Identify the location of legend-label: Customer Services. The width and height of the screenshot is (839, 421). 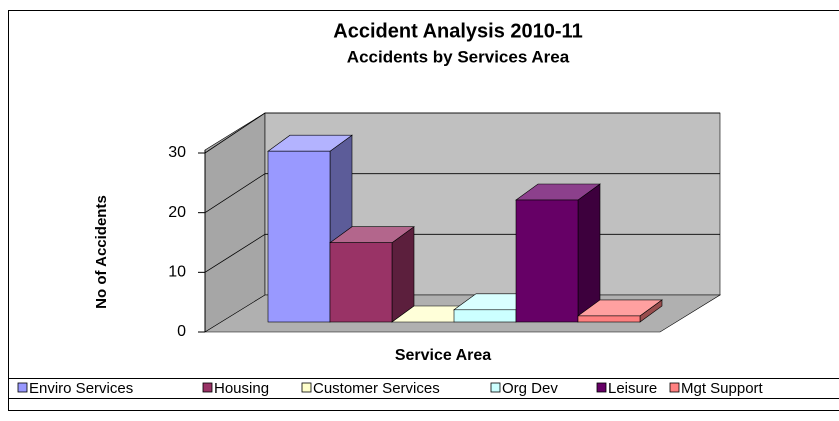
(376, 388).